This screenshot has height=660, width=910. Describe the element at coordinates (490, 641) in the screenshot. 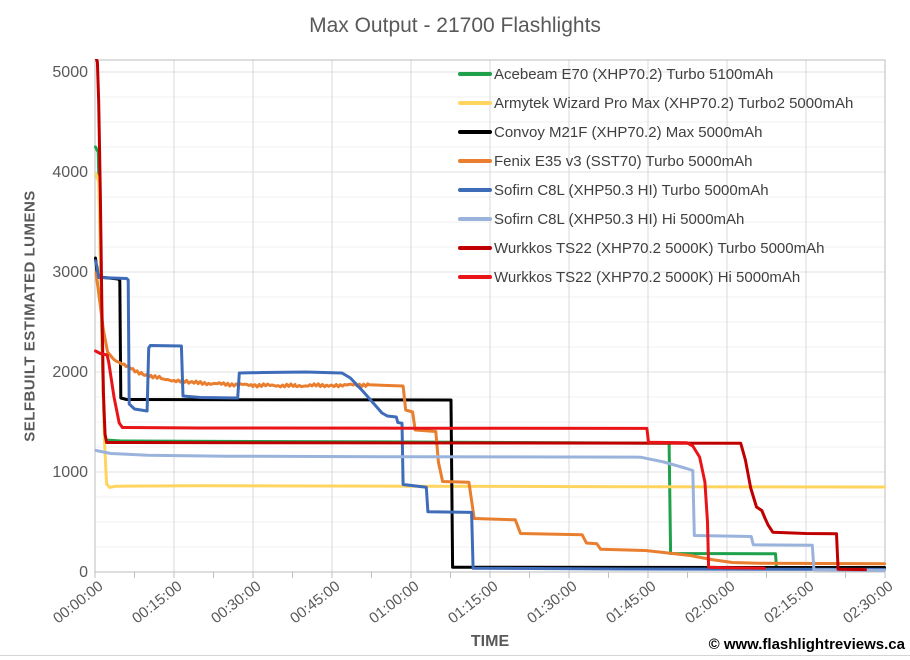

I see `x-axis-title: TIME` at that location.